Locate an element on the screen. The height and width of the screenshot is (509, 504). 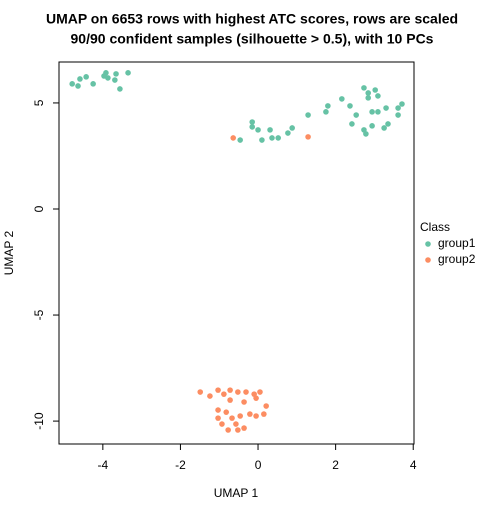
y-tick-label: 5 is located at coordinates (39, 102).